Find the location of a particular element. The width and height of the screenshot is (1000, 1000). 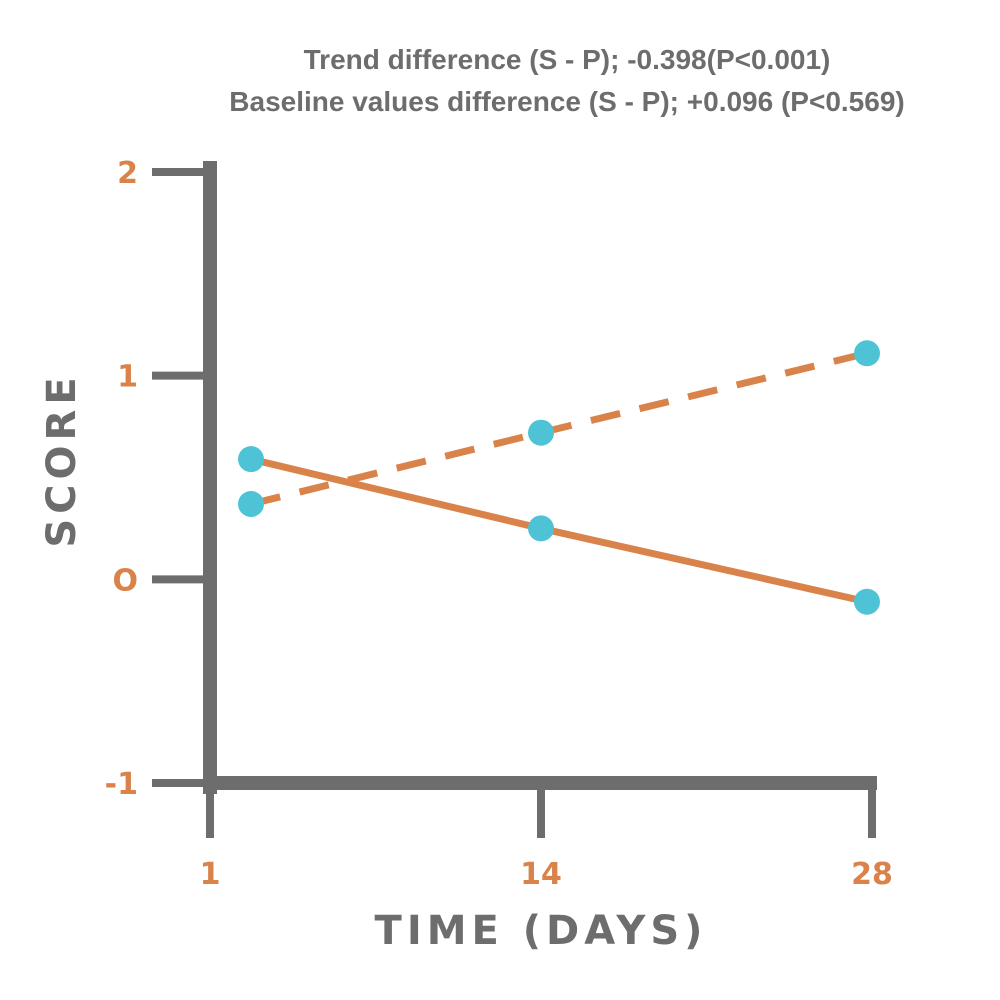

x-axis-title: TIME (DAYS) is located at coordinates (541, 931).